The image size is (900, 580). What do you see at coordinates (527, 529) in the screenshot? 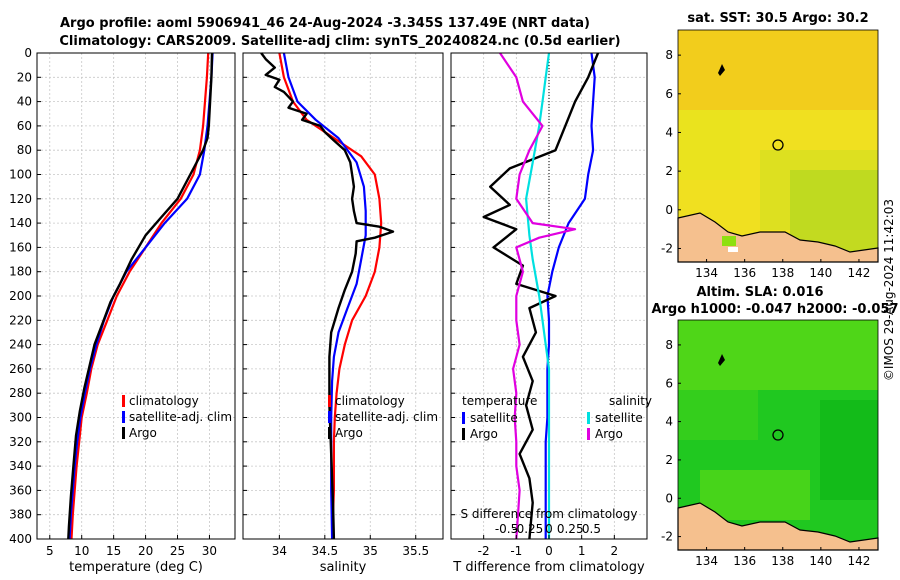
I see `x2-tick-label: -0.25` at bounding box center [527, 529].